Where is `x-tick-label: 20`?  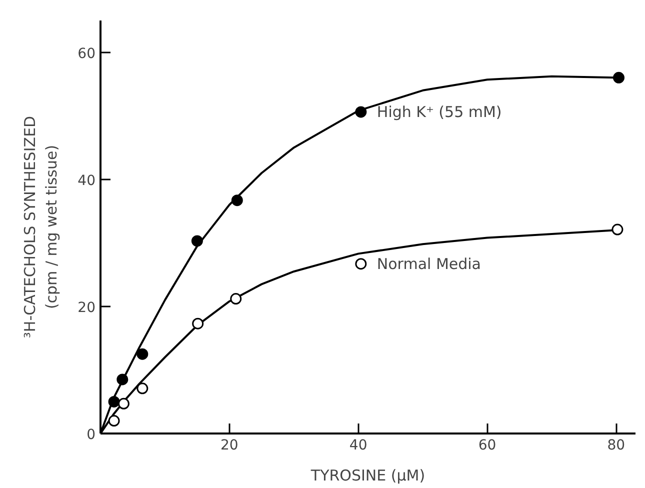
x-tick-label: 20 is located at coordinates (229, 446).